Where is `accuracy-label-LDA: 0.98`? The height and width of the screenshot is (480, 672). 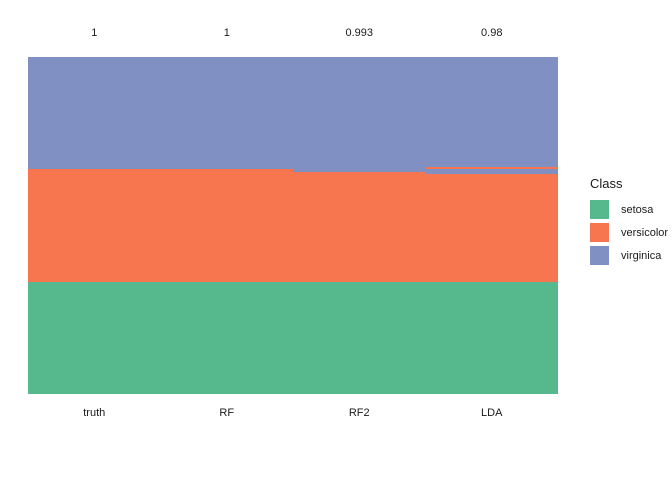 accuracy-label-LDA: 0.98 is located at coordinates (492, 33).